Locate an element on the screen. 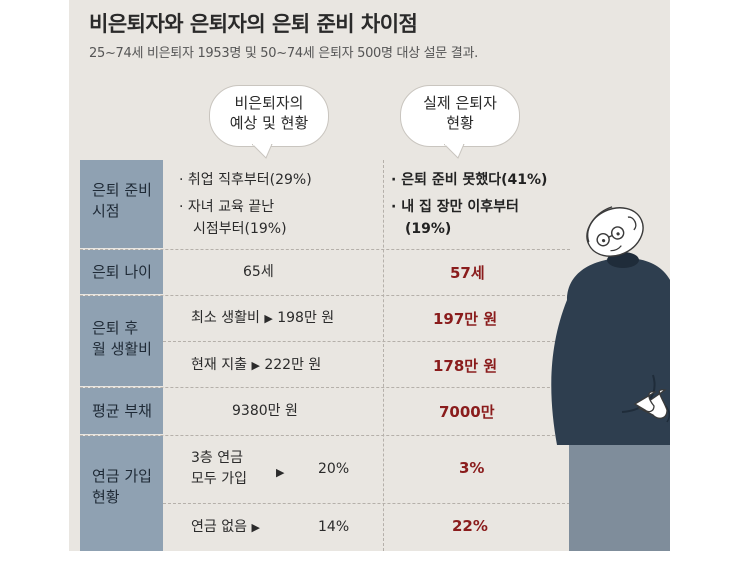 Image resolution: width=750 pixels, height=563 pixels. label-retire-age: 은퇴 나이 is located at coordinates (122, 272).